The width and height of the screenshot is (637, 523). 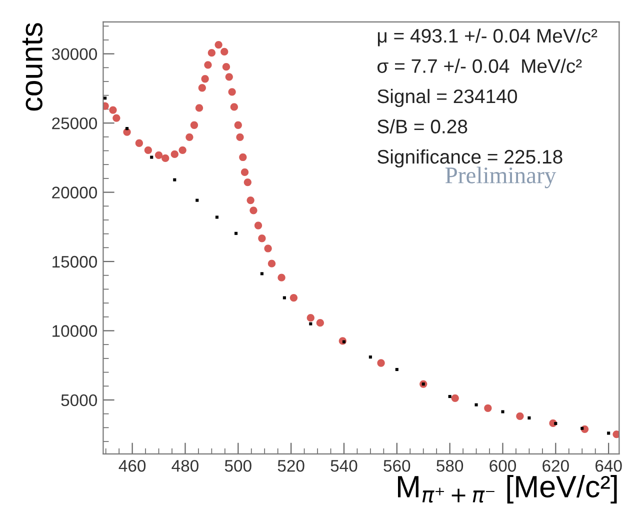 I want to click on x-tick-label: 460, so click(x=132, y=466).